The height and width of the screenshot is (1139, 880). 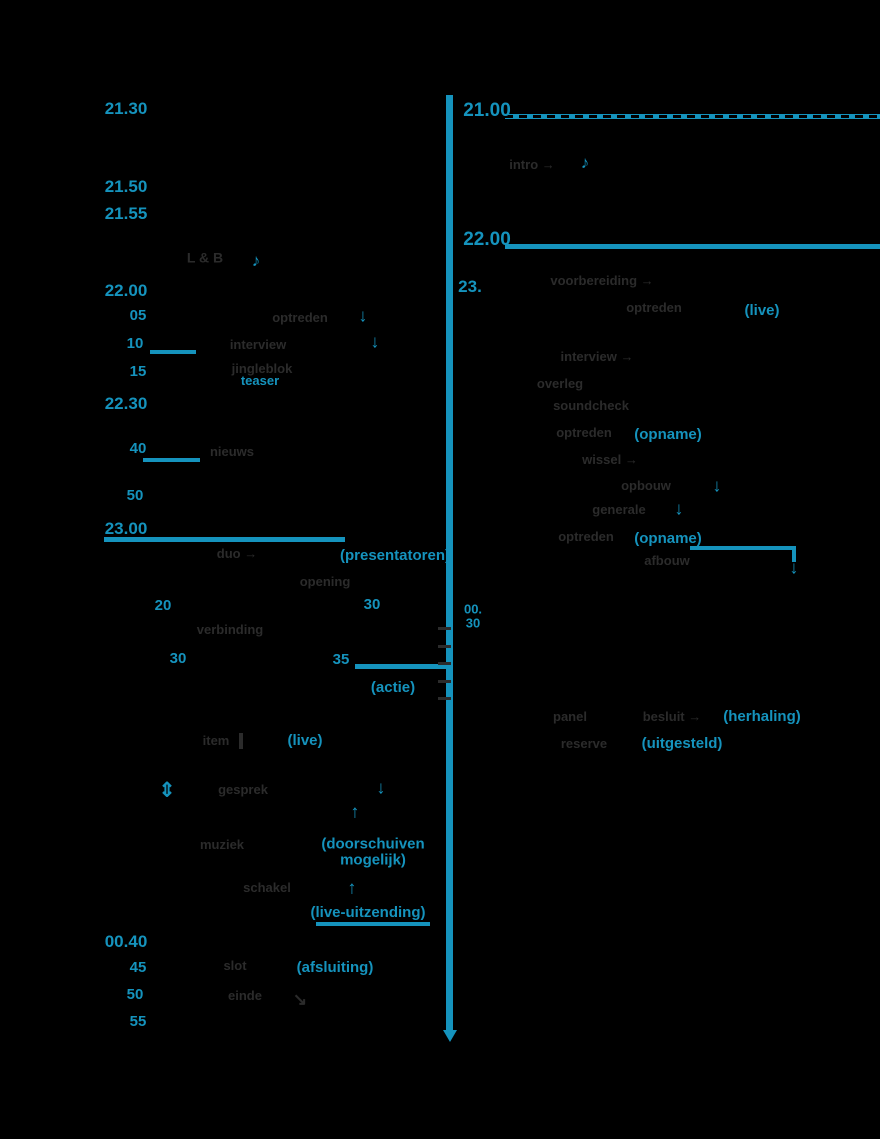 I want to click on event-wissel: wissel →, so click(x=610, y=460).